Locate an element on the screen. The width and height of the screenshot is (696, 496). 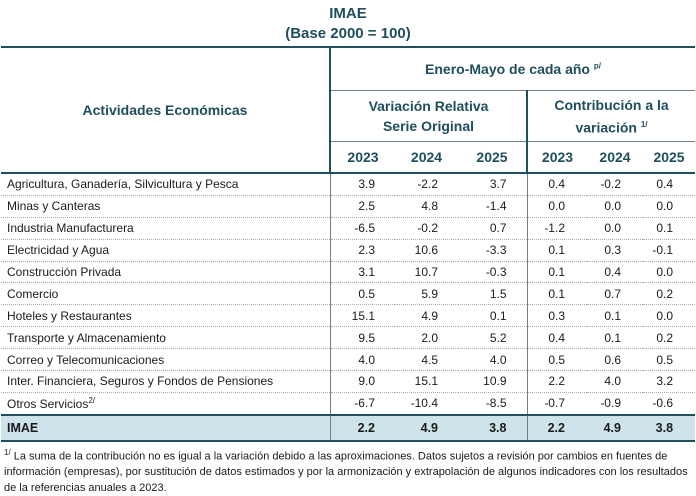
variation-cell: 2.5 is located at coordinates (362, 206).